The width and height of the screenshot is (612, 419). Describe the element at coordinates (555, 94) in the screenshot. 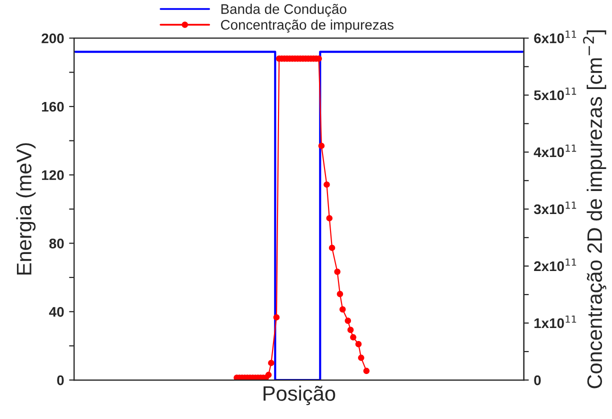

I see `y2-tick-label: 5x10$^{11}$` at that location.